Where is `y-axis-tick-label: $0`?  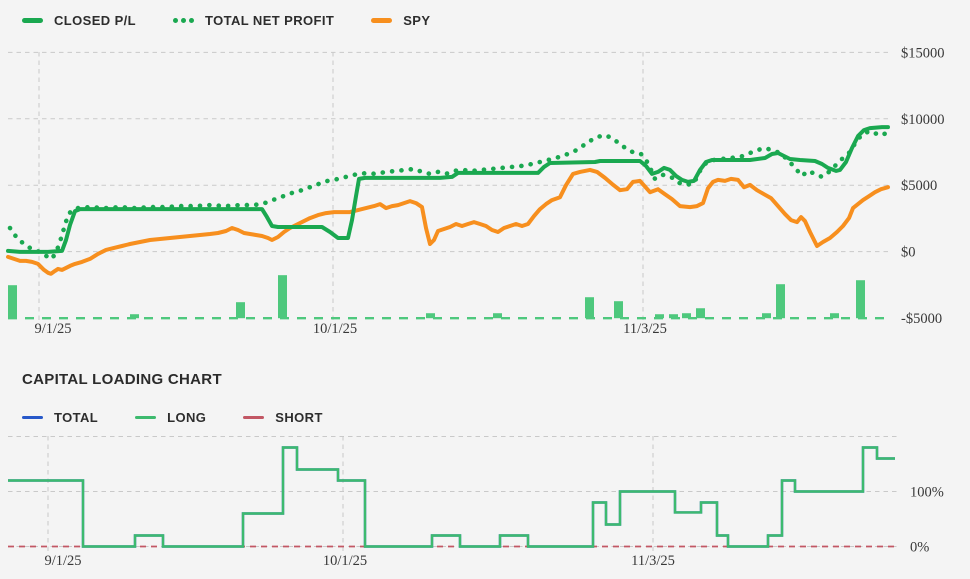 y-axis-tick-label: $0 is located at coordinates (908, 253).